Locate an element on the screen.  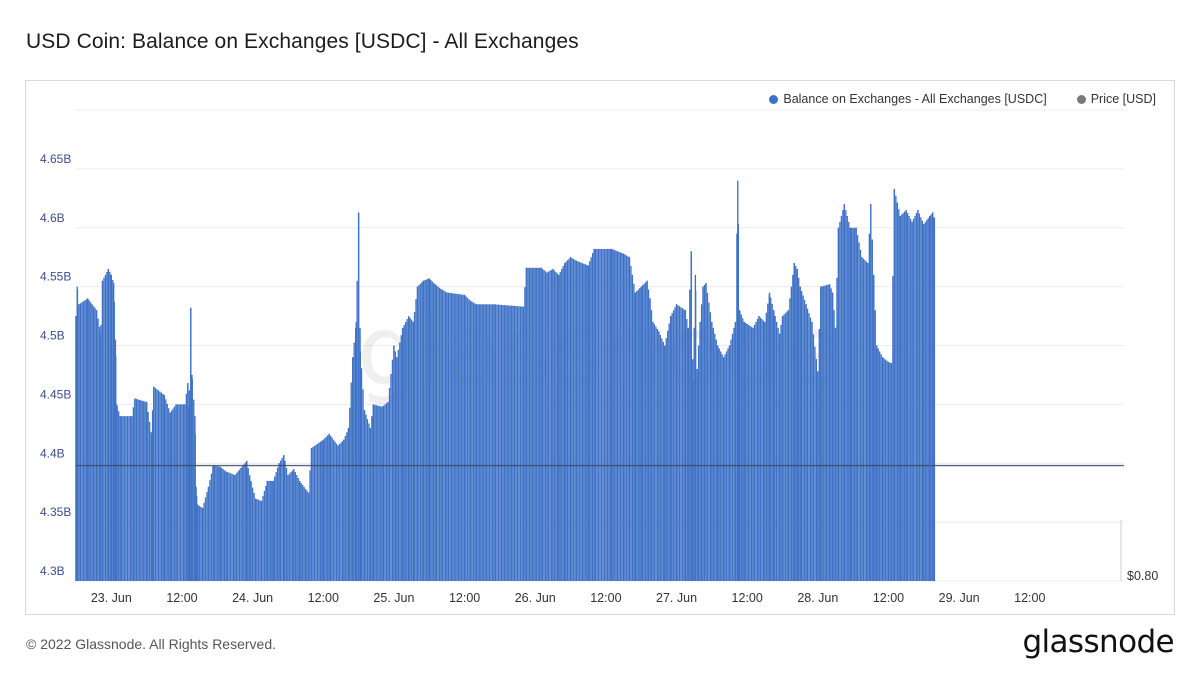
y-tick-label: 4.35B is located at coordinates (55, 512).